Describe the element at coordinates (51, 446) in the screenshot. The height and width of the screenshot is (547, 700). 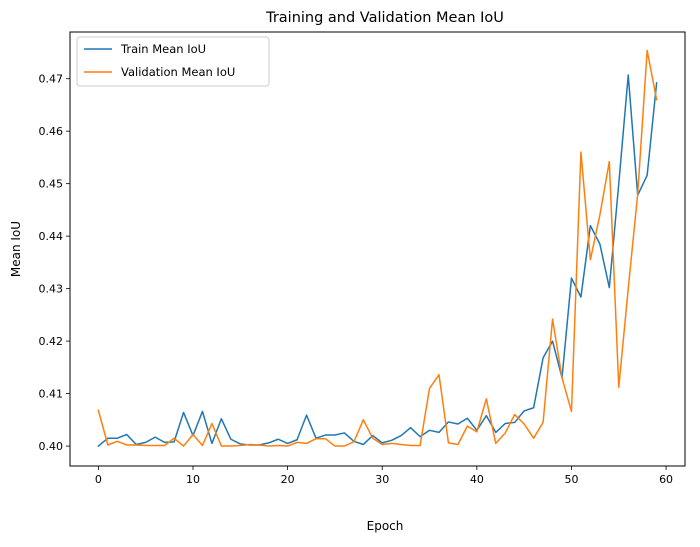
I see `y-tick-label-0: 0.40` at that location.